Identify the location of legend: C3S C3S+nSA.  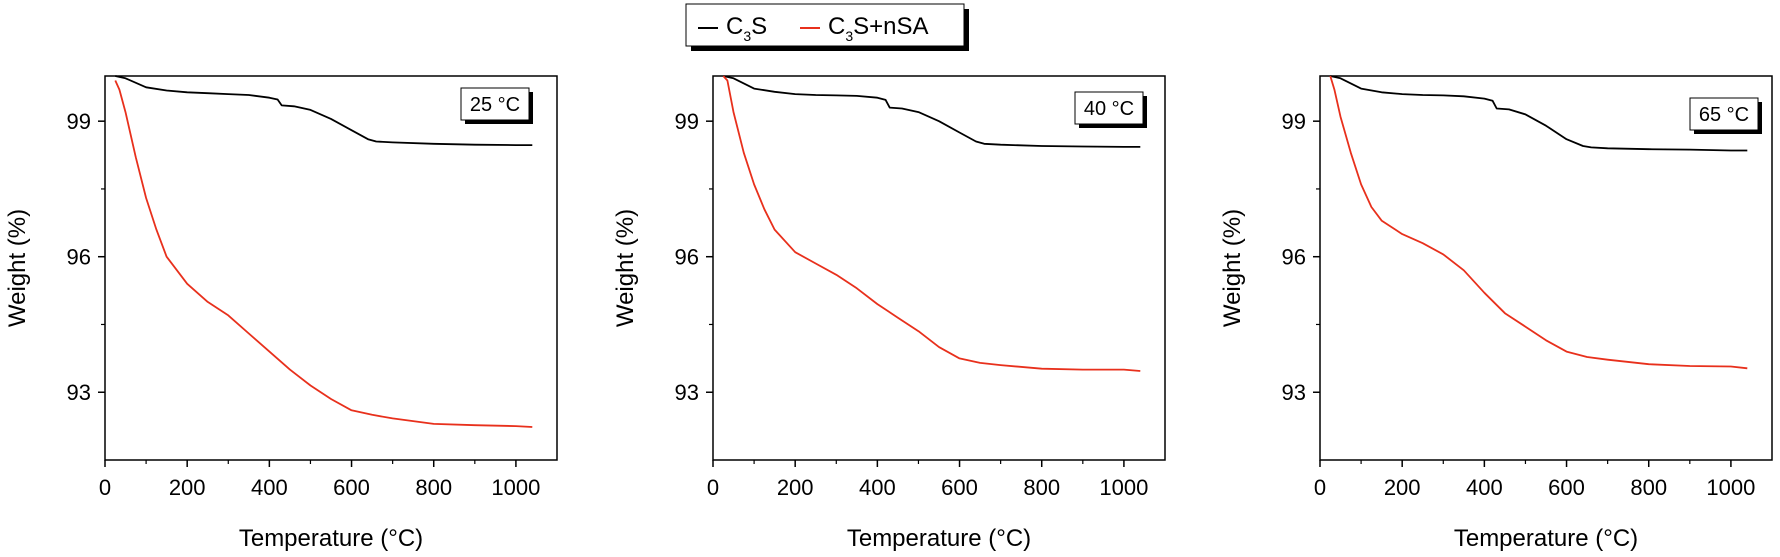
(827, 27).